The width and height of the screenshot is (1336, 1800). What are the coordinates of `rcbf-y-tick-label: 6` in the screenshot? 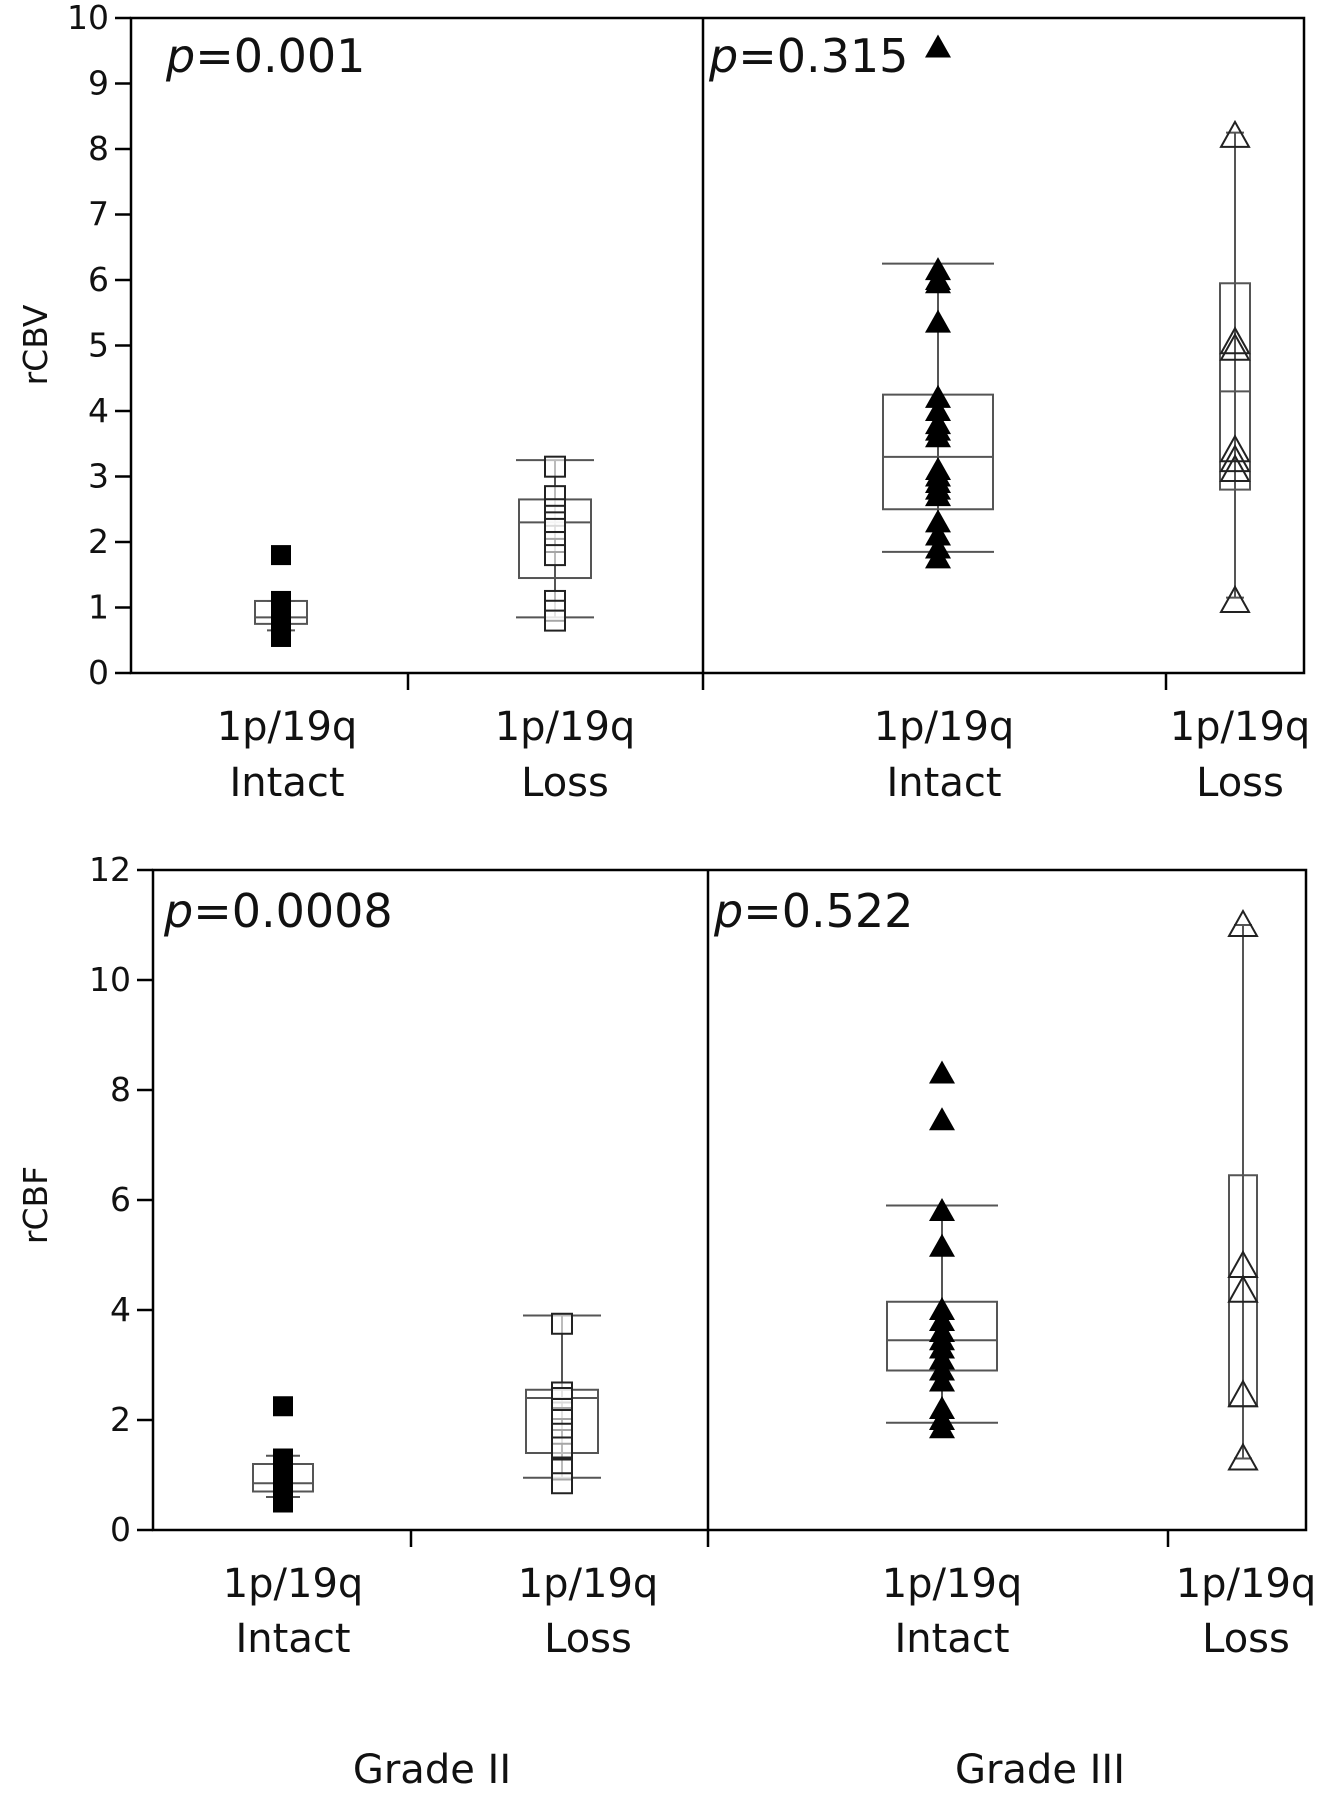 It's located at (120, 1199).